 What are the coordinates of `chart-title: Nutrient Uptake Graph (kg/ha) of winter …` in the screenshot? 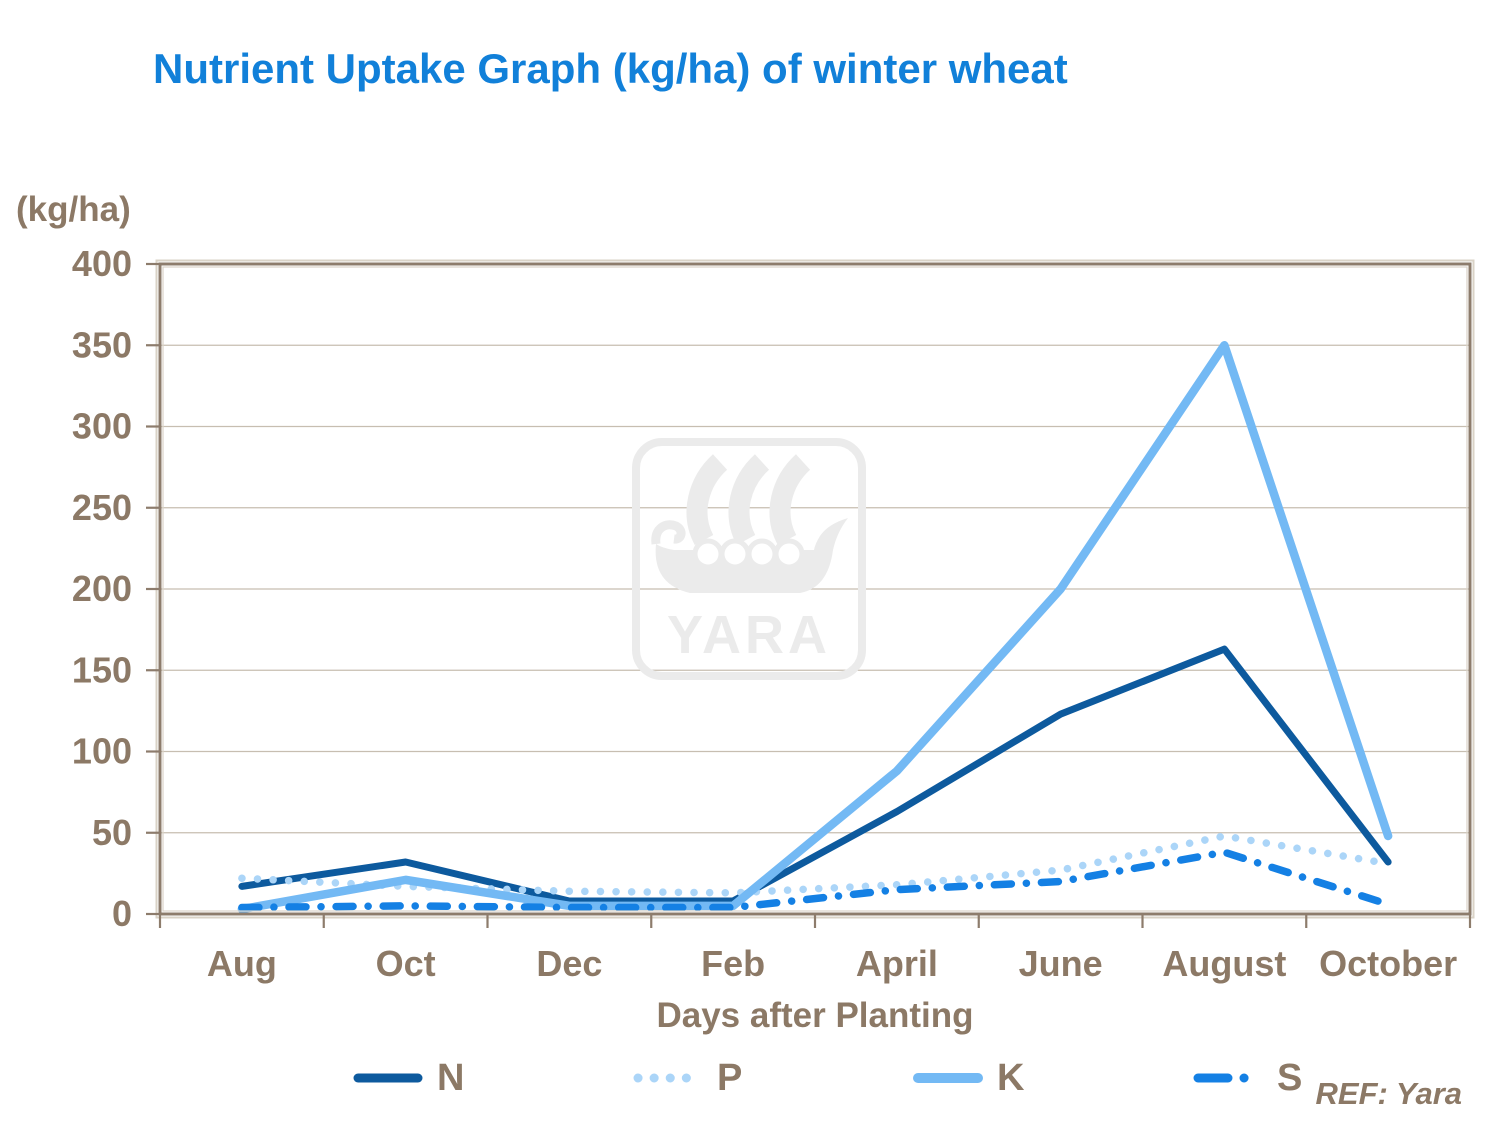 It's located at (610, 68).